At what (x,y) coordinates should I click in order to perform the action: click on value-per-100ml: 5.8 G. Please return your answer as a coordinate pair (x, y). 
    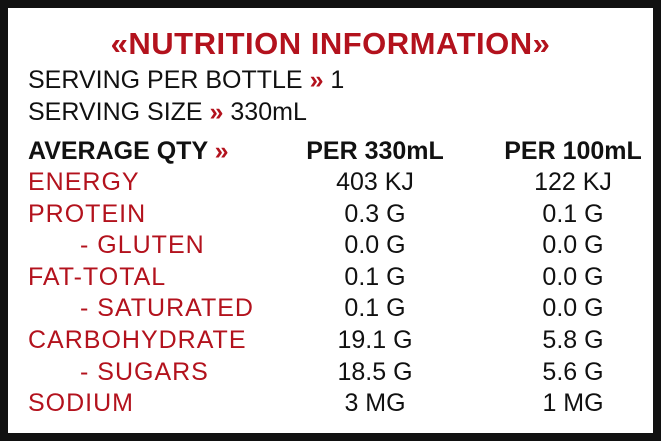
    Looking at the image, I should click on (573, 340).